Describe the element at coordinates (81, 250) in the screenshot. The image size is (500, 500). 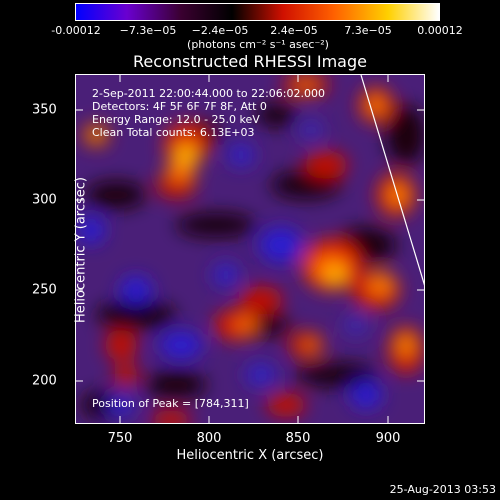
I see `y-axis-label: Heliocentric Y (arcsec)` at that location.